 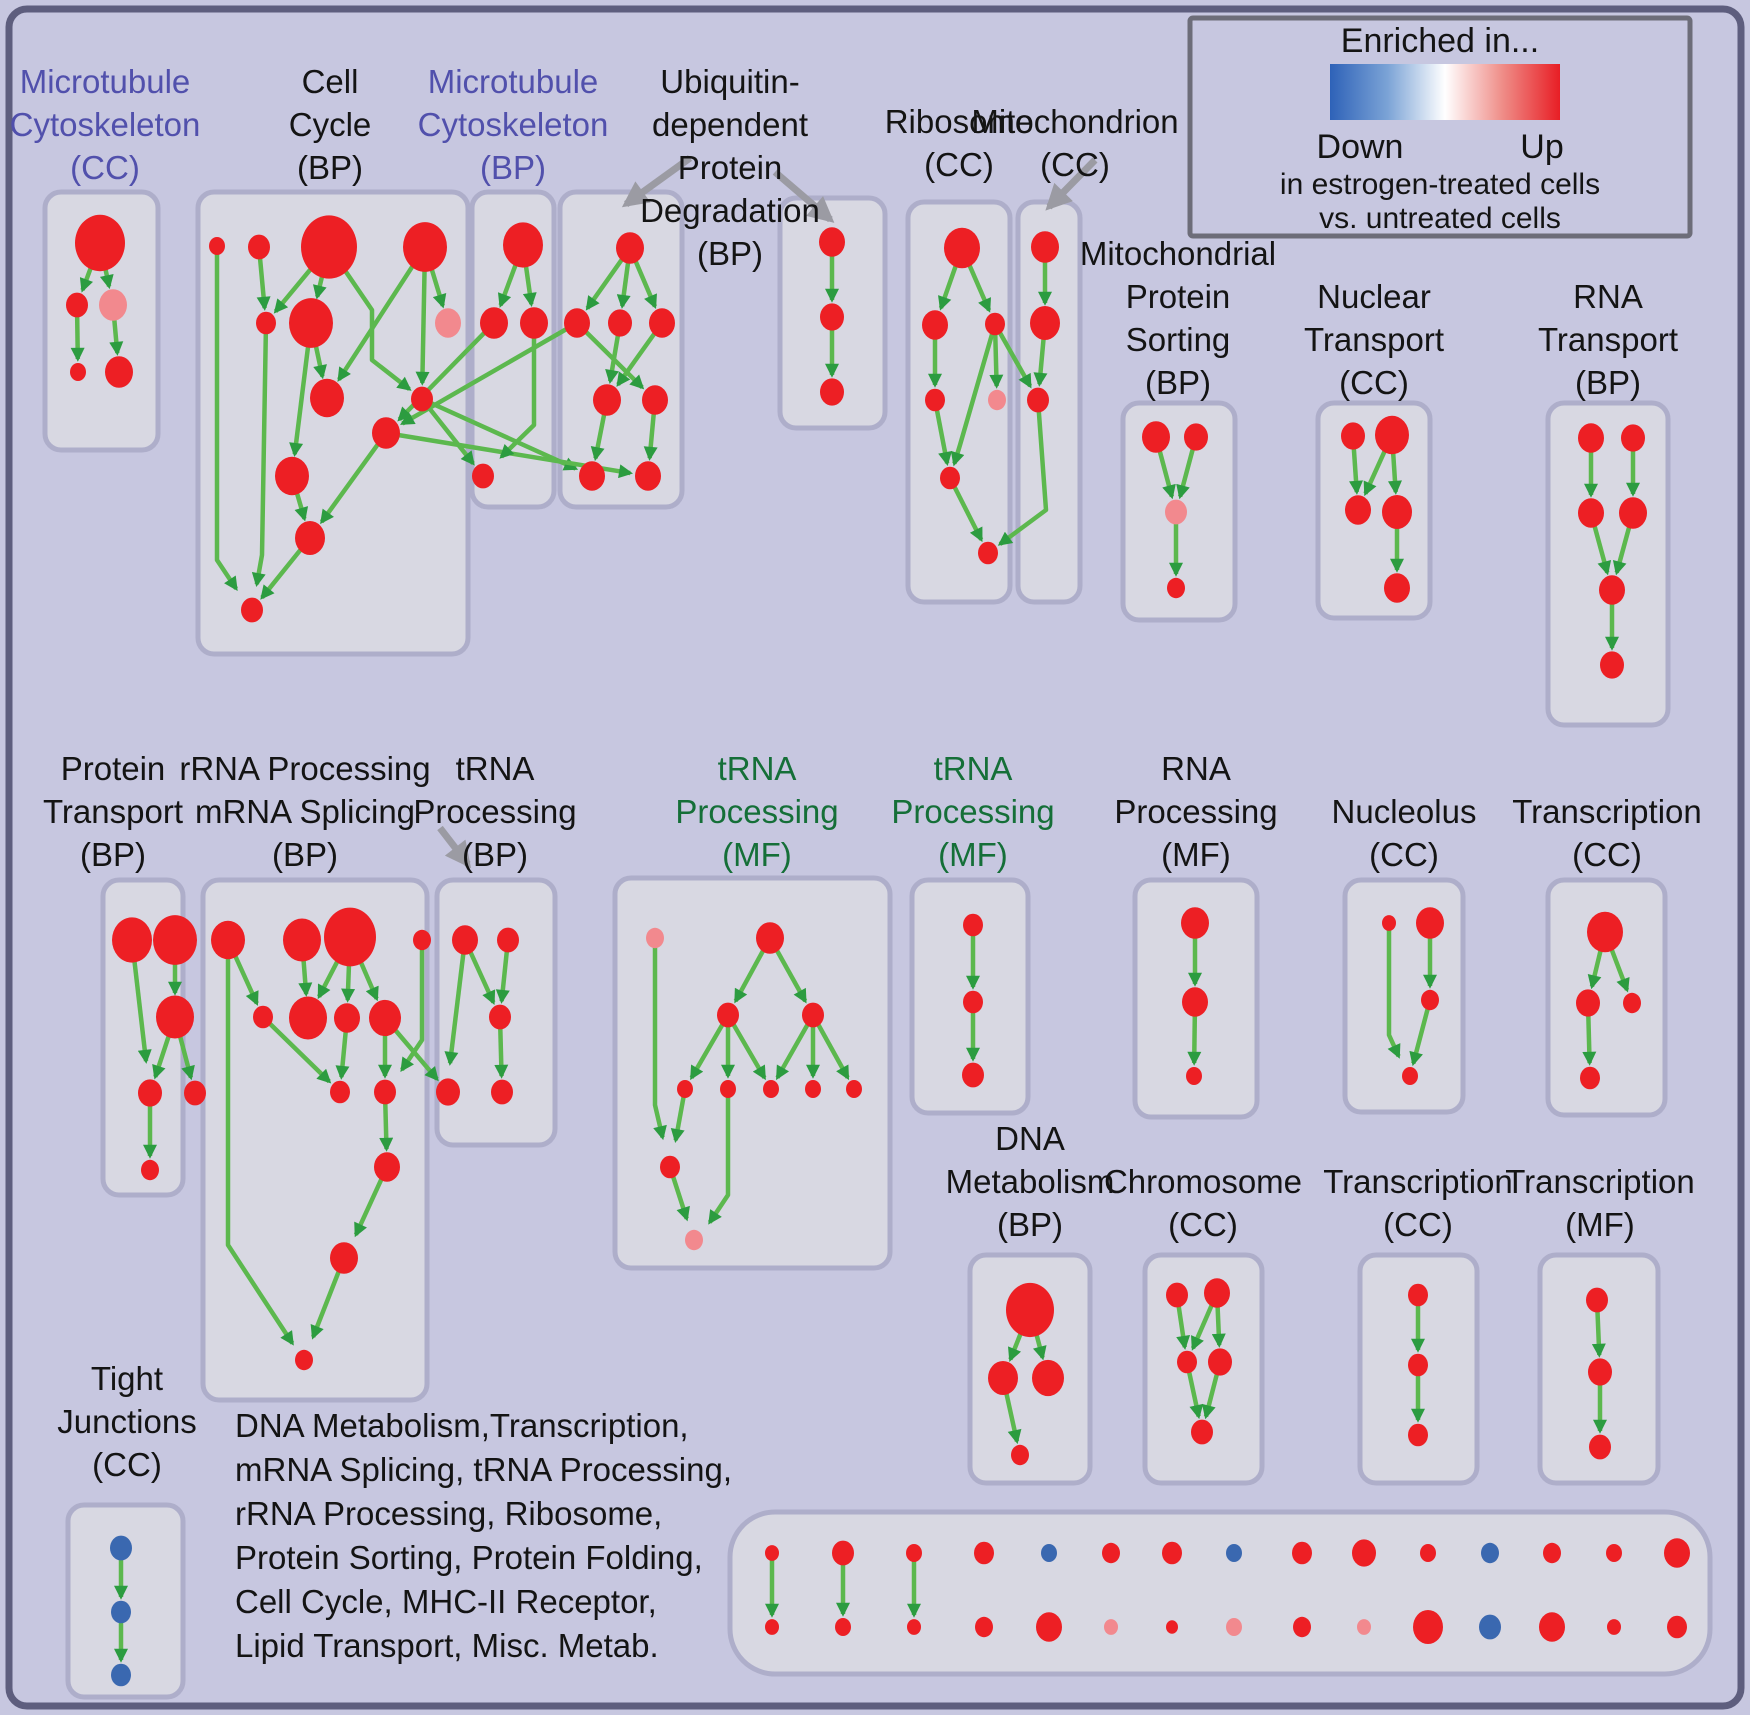 What do you see at coordinates (1195, 811) in the screenshot?
I see `group-label-rna-processing-mf: RNA Processing (MF)` at bounding box center [1195, 811].